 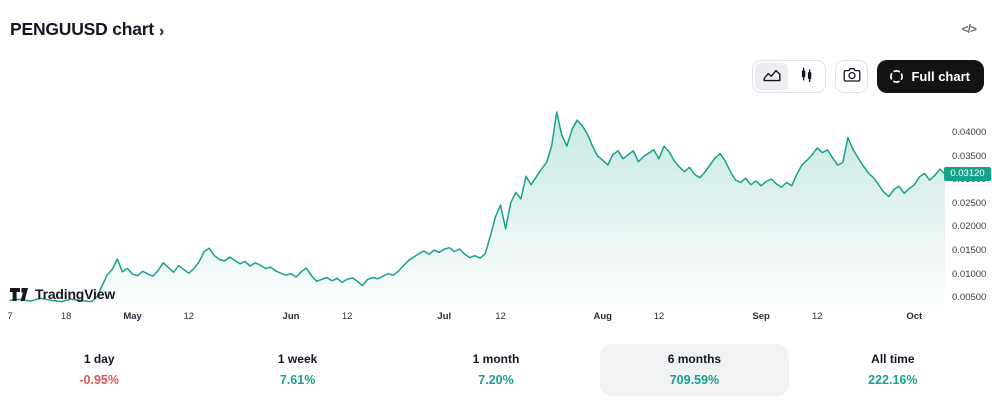 I want to click on x-axis-label: Jun, so click(x=291, y=316).